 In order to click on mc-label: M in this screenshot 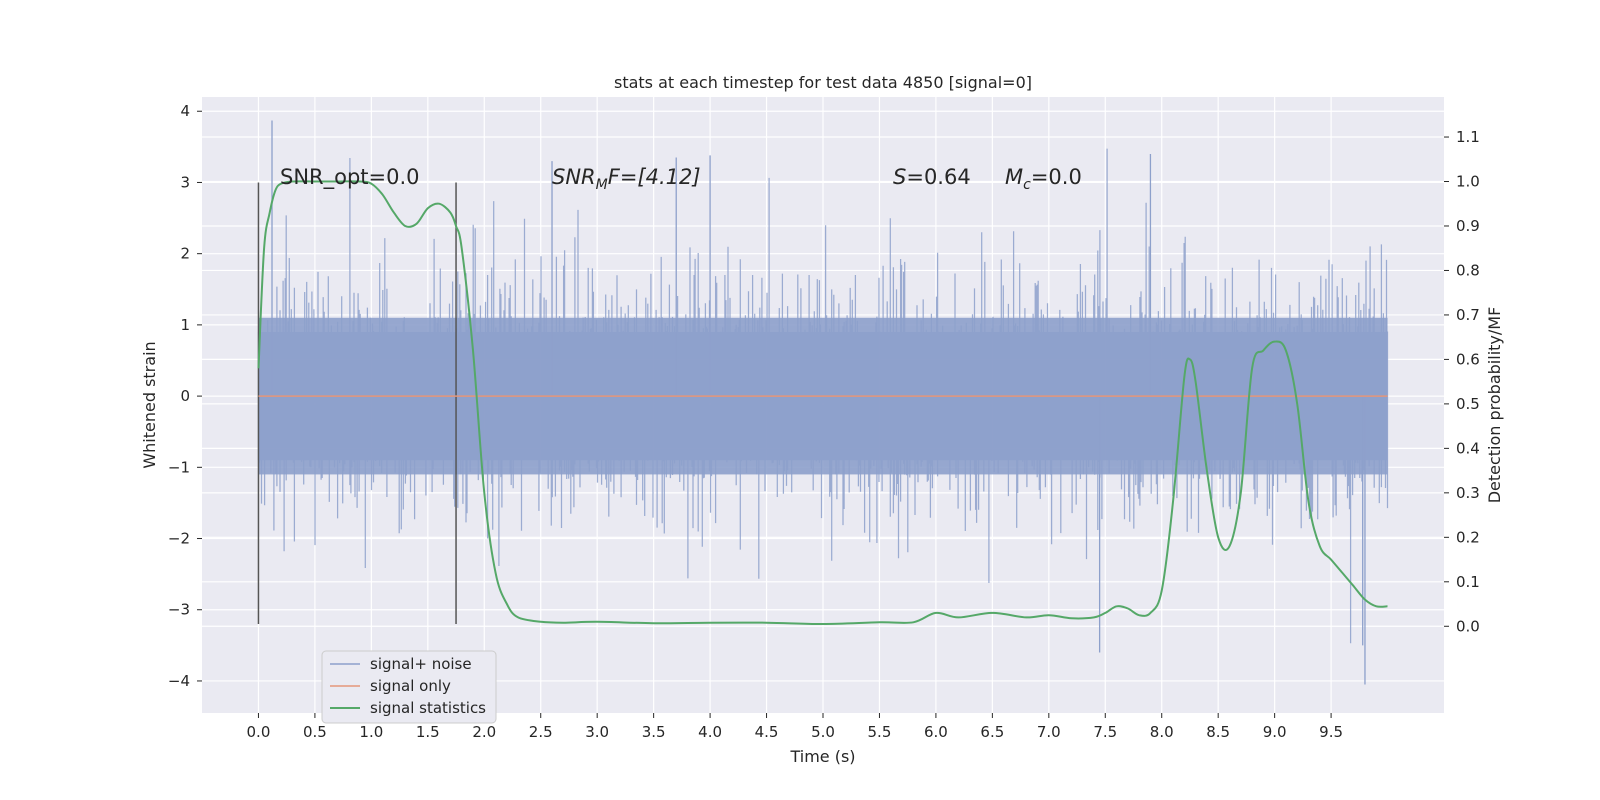, I will do `click(1014, 177)`.